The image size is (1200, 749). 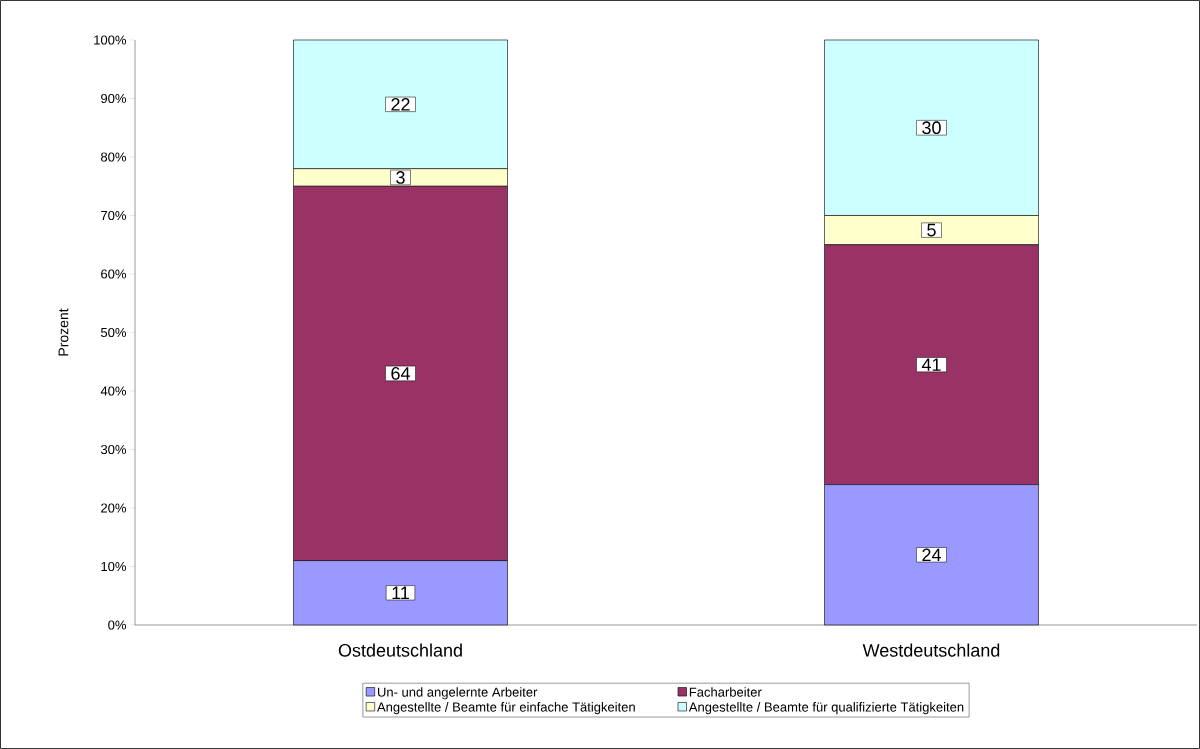 I want to click on data-label: 11, so click(x=400, y=592).